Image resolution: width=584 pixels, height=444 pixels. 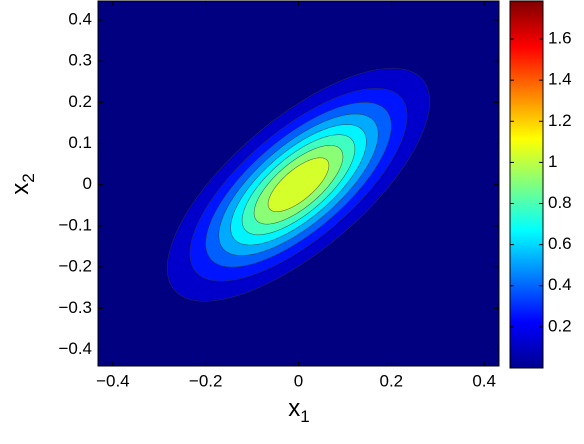 I want to click on colorbar-tick-label: 1.4, so click(x=560, y=79).